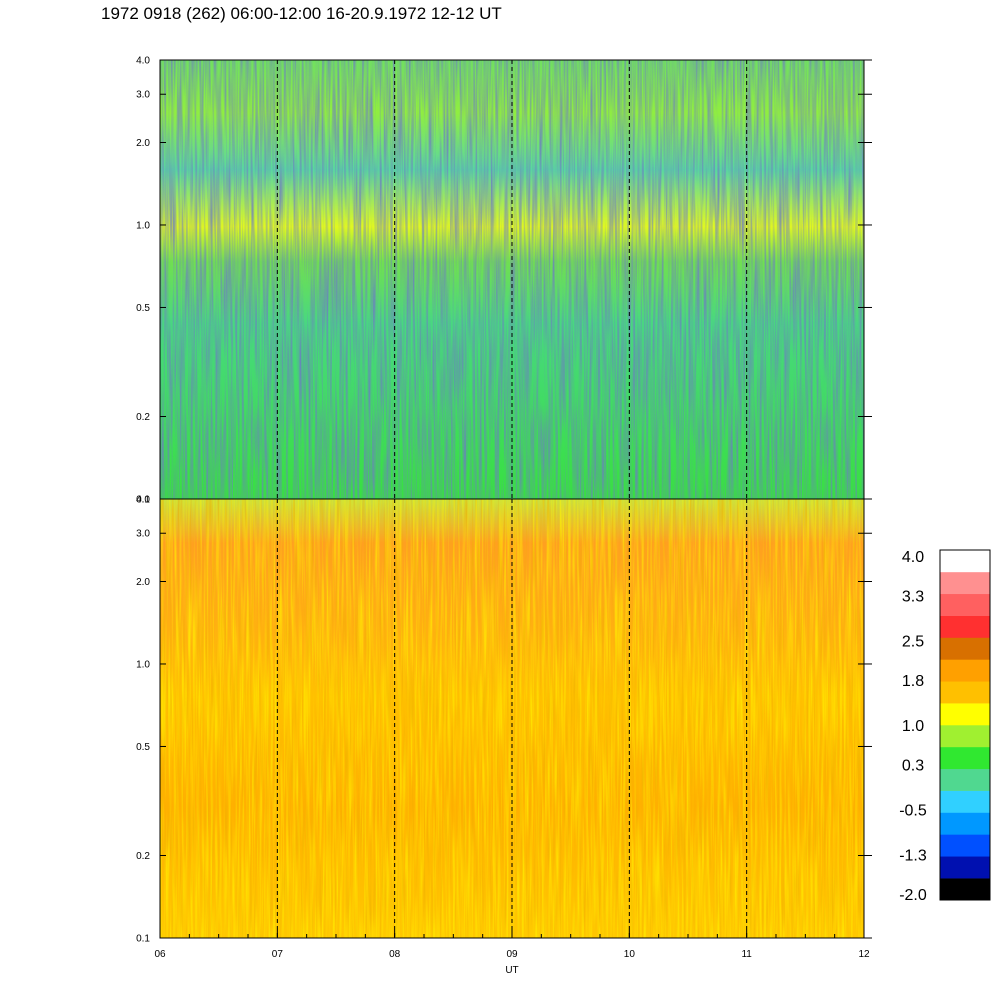 The width and height of the screenshot is (1000, 1000). Describe the element at coordinates (913, 811) in the screenshot. I see `colorbar-label: -0.5` at that location.